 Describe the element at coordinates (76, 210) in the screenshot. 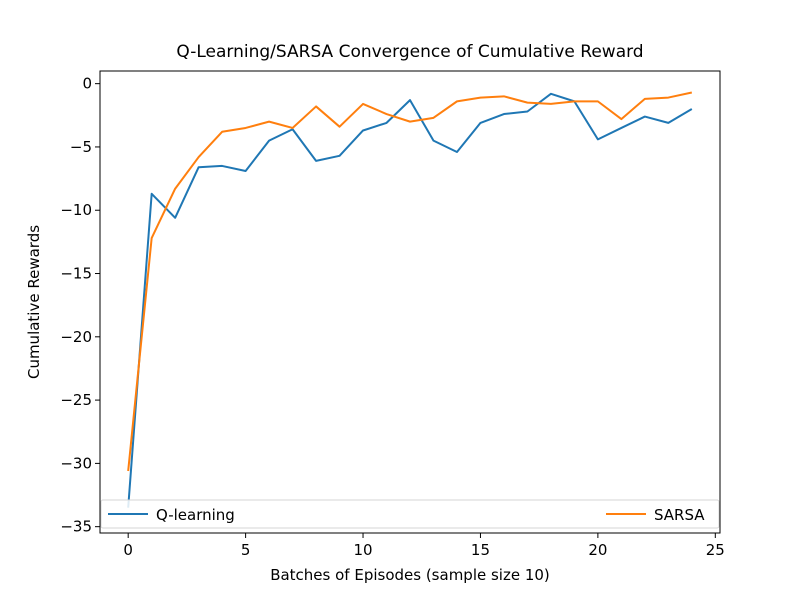

I see `y-tick-label: −10` at that location.